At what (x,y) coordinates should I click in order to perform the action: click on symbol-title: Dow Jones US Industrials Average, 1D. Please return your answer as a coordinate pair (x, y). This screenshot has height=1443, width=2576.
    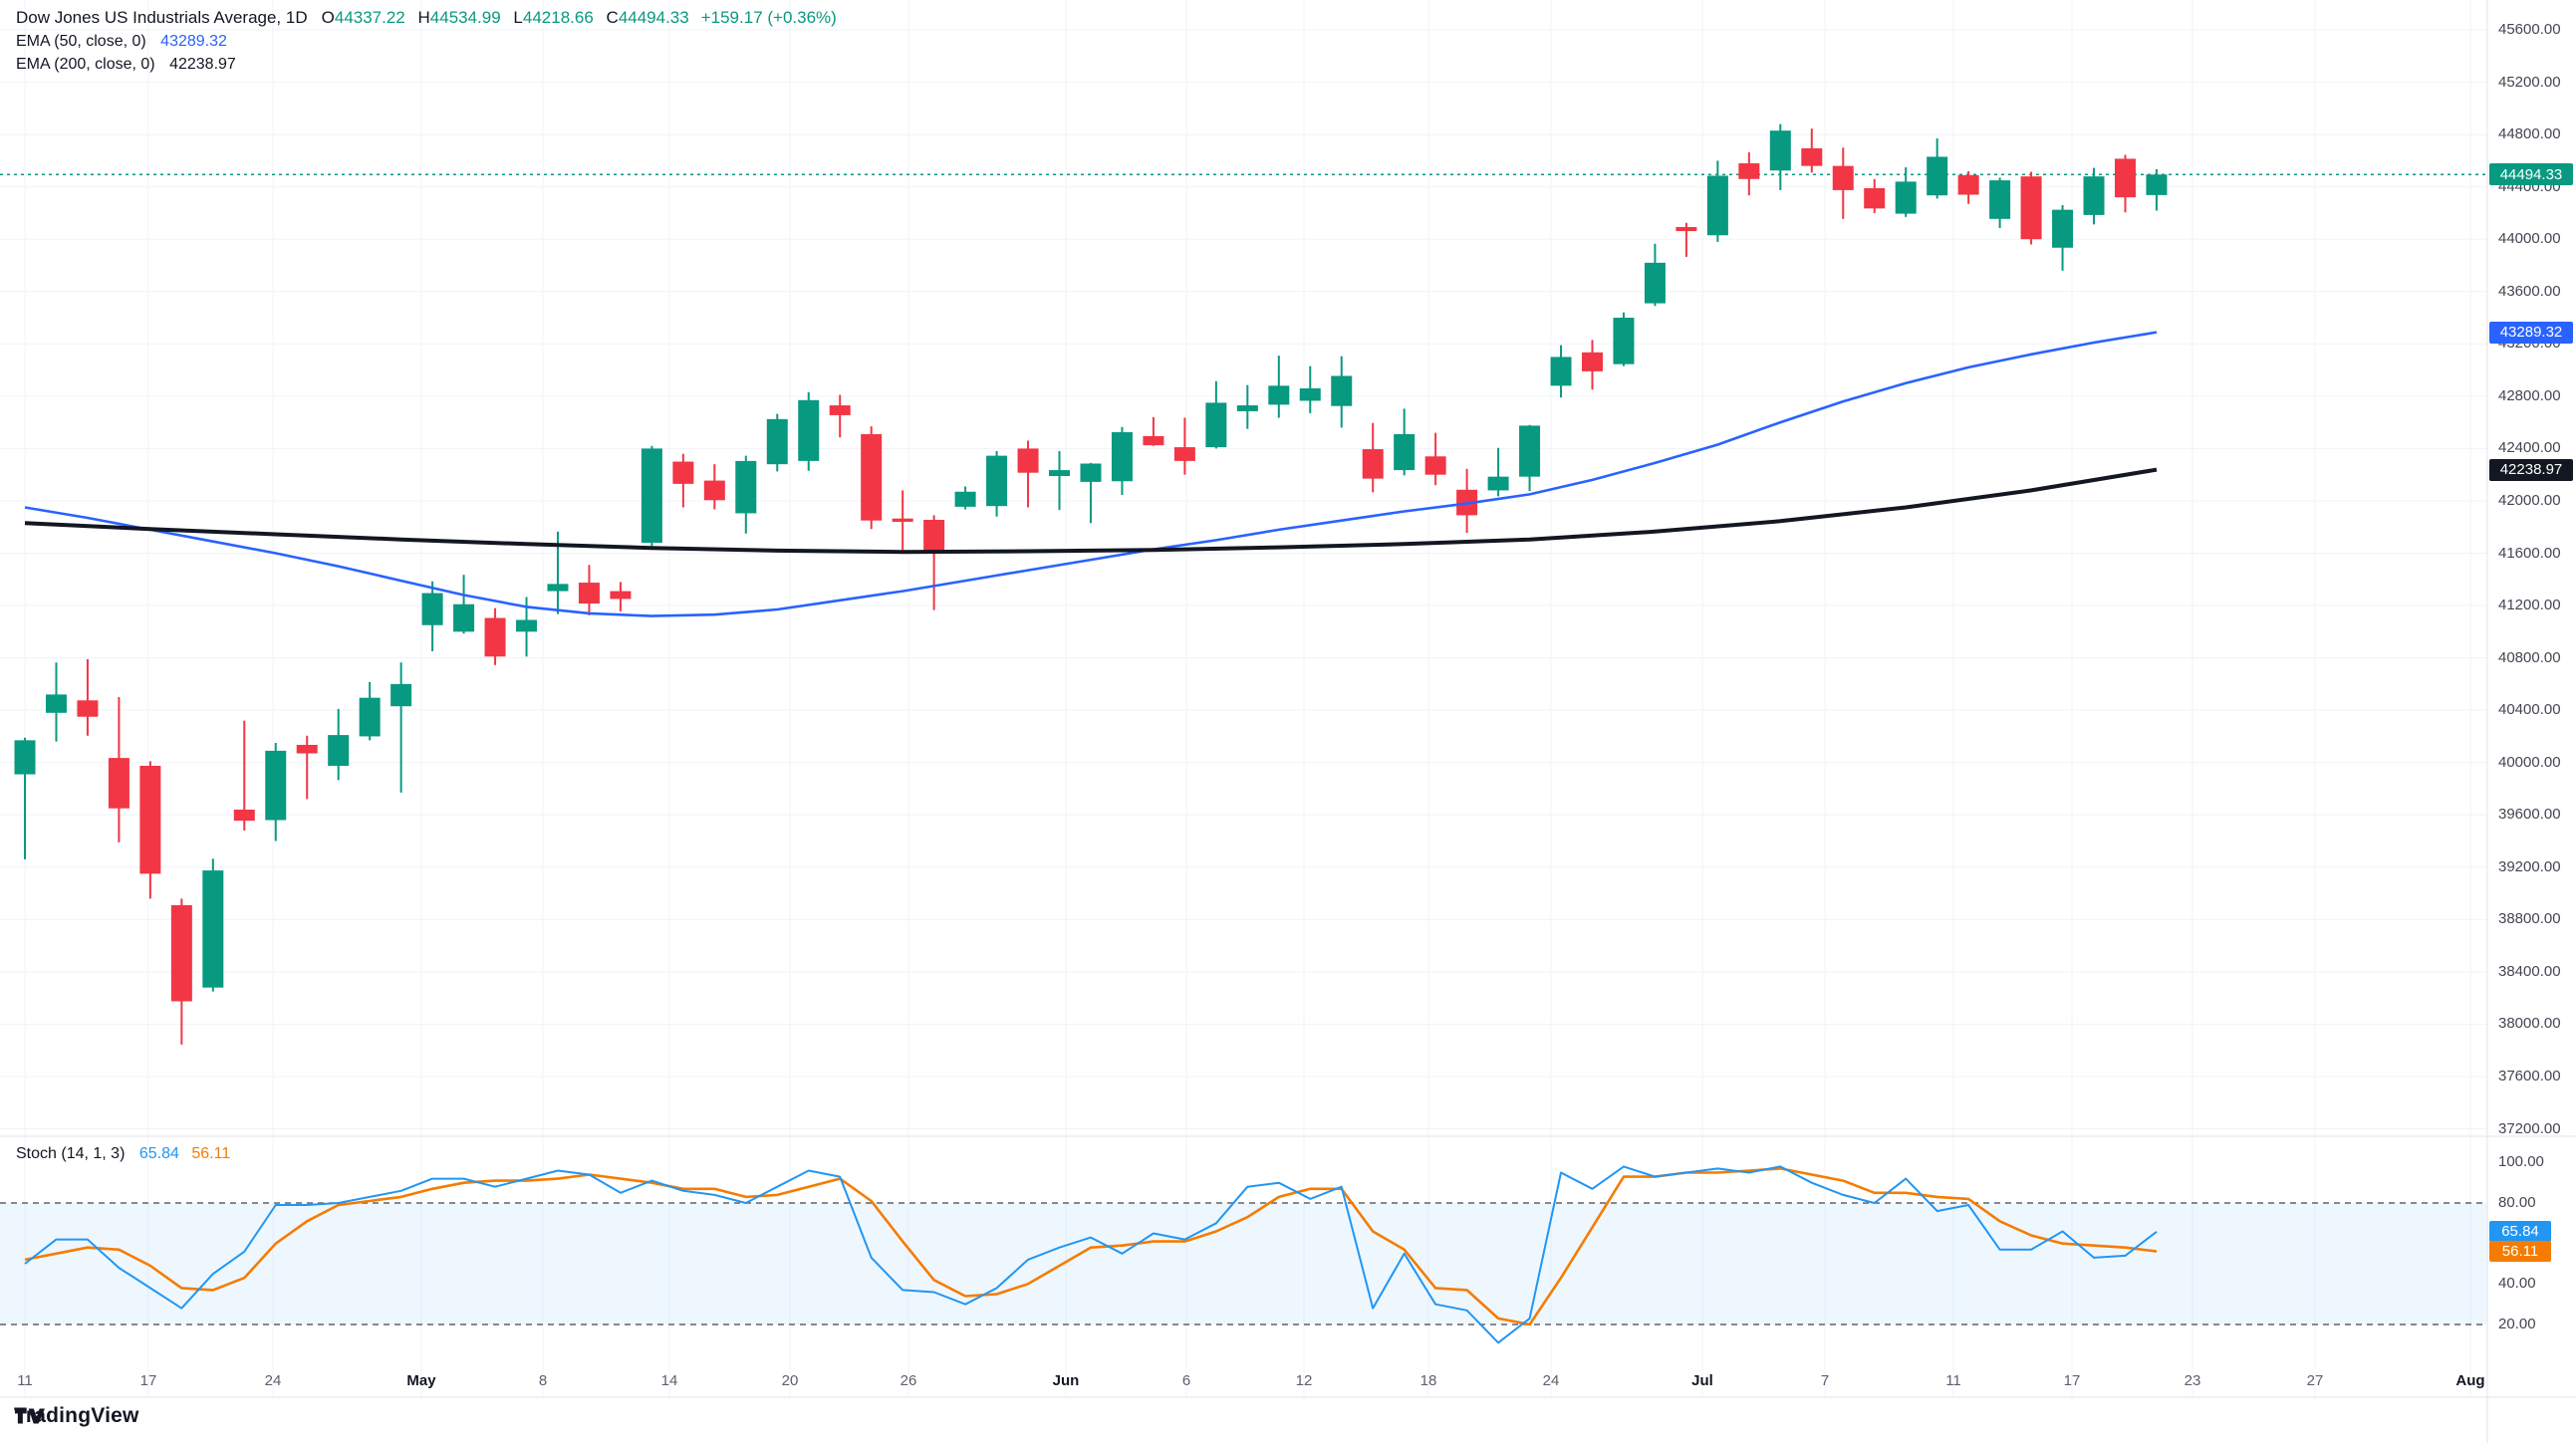
    Looking at the image, I should click on (162, 17).